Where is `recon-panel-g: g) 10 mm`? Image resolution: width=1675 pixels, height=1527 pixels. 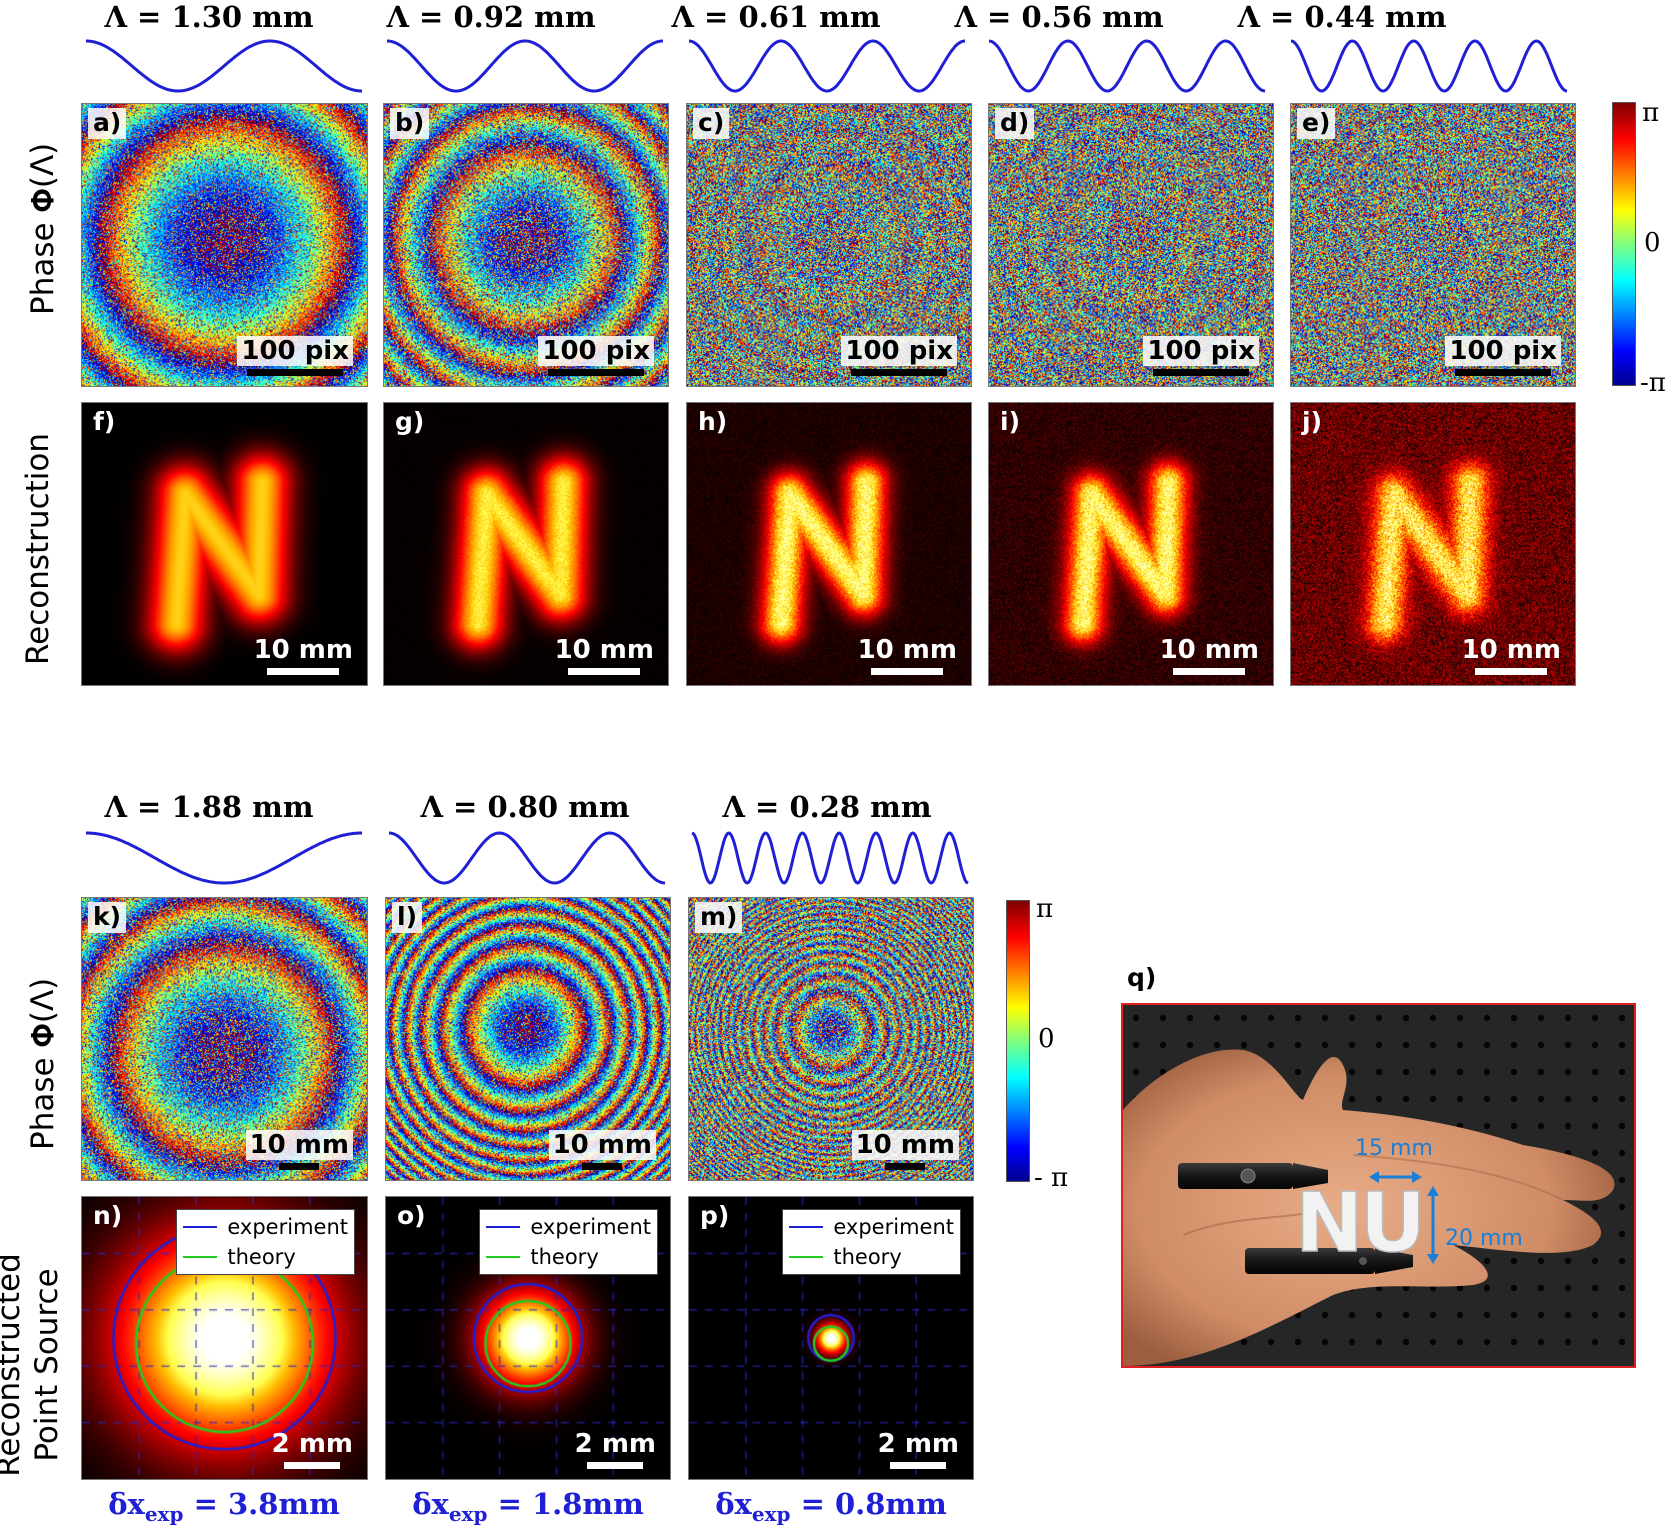 recon-panel-g: g) 10 mm is located at coordinates (526, 544).